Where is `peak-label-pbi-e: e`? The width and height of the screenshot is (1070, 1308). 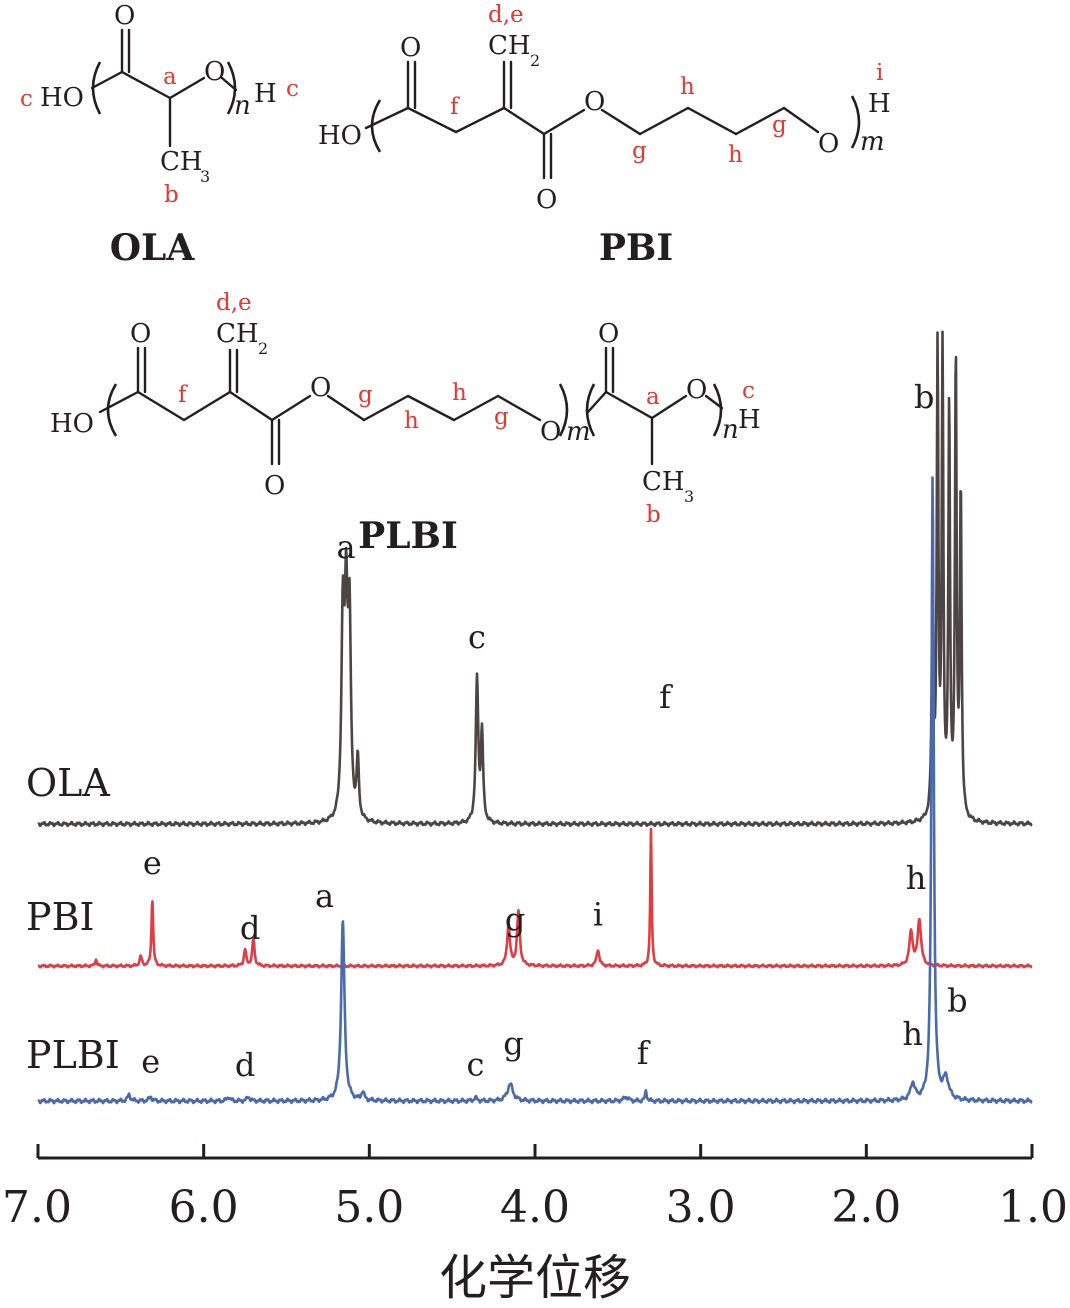 peak-label-pbi-e: e is located at coordinates (152, 863).